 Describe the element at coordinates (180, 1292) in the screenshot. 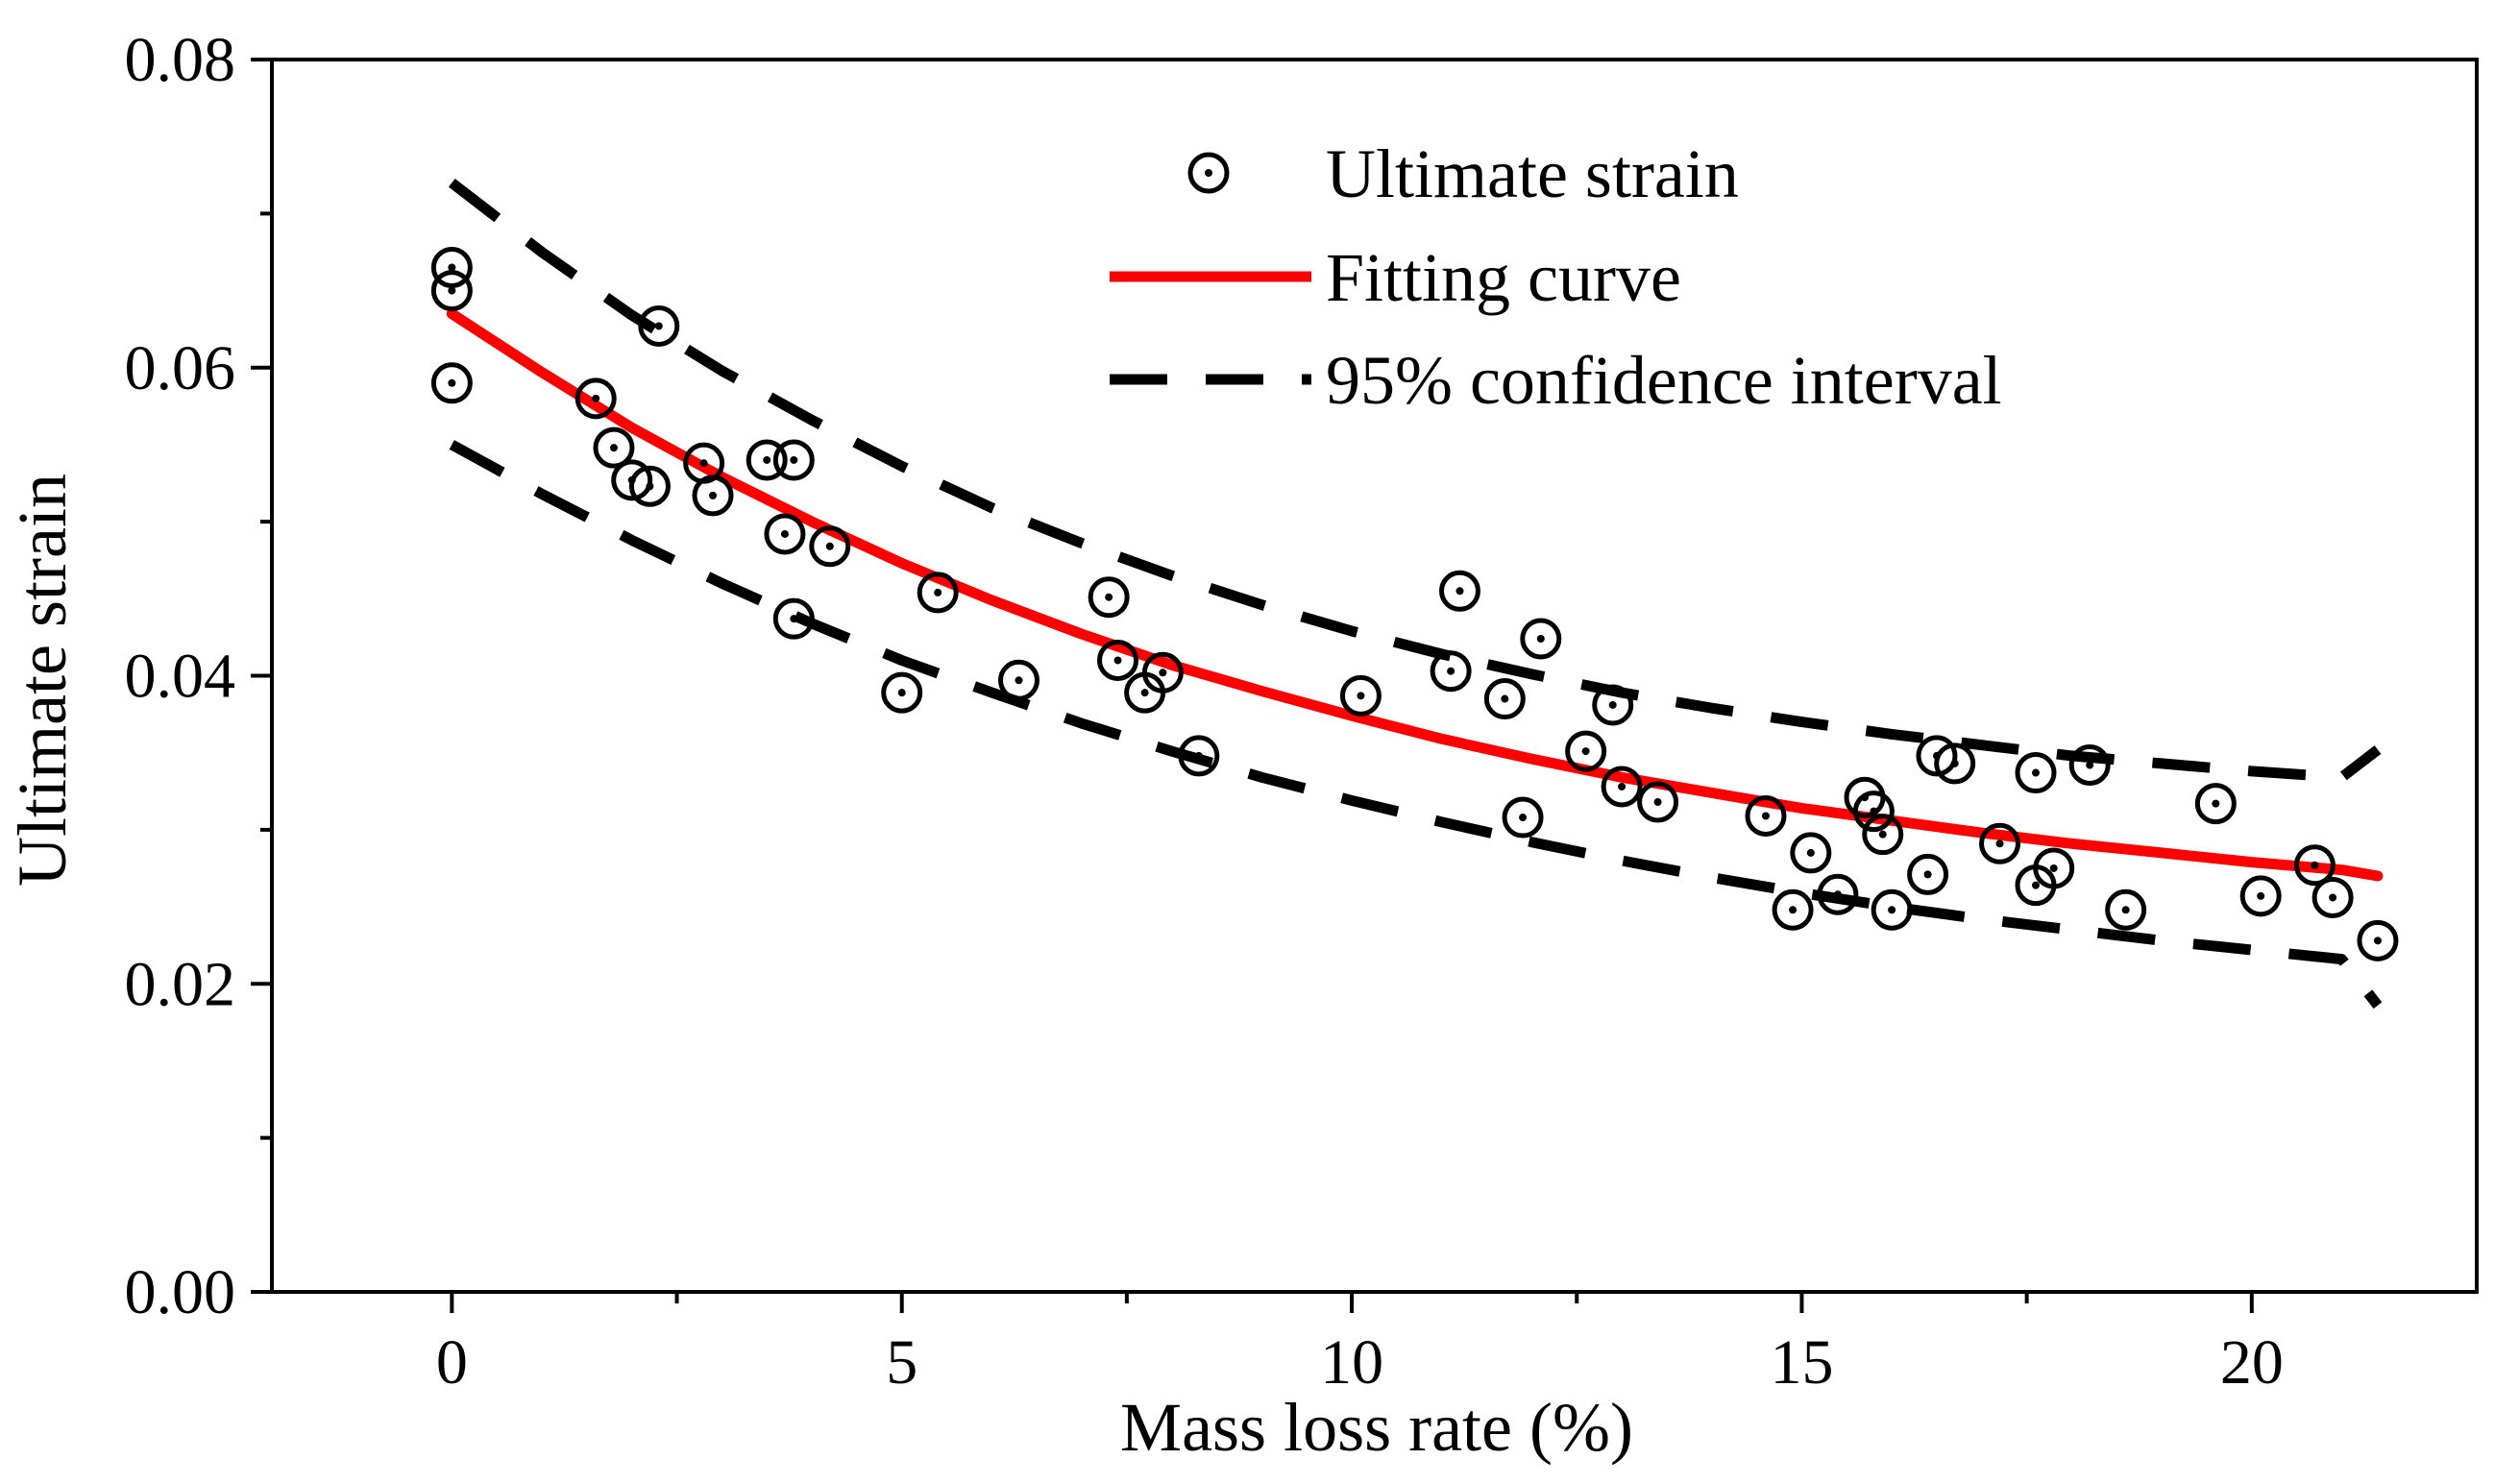

I see `y-tick-label: 0.00` at that location.